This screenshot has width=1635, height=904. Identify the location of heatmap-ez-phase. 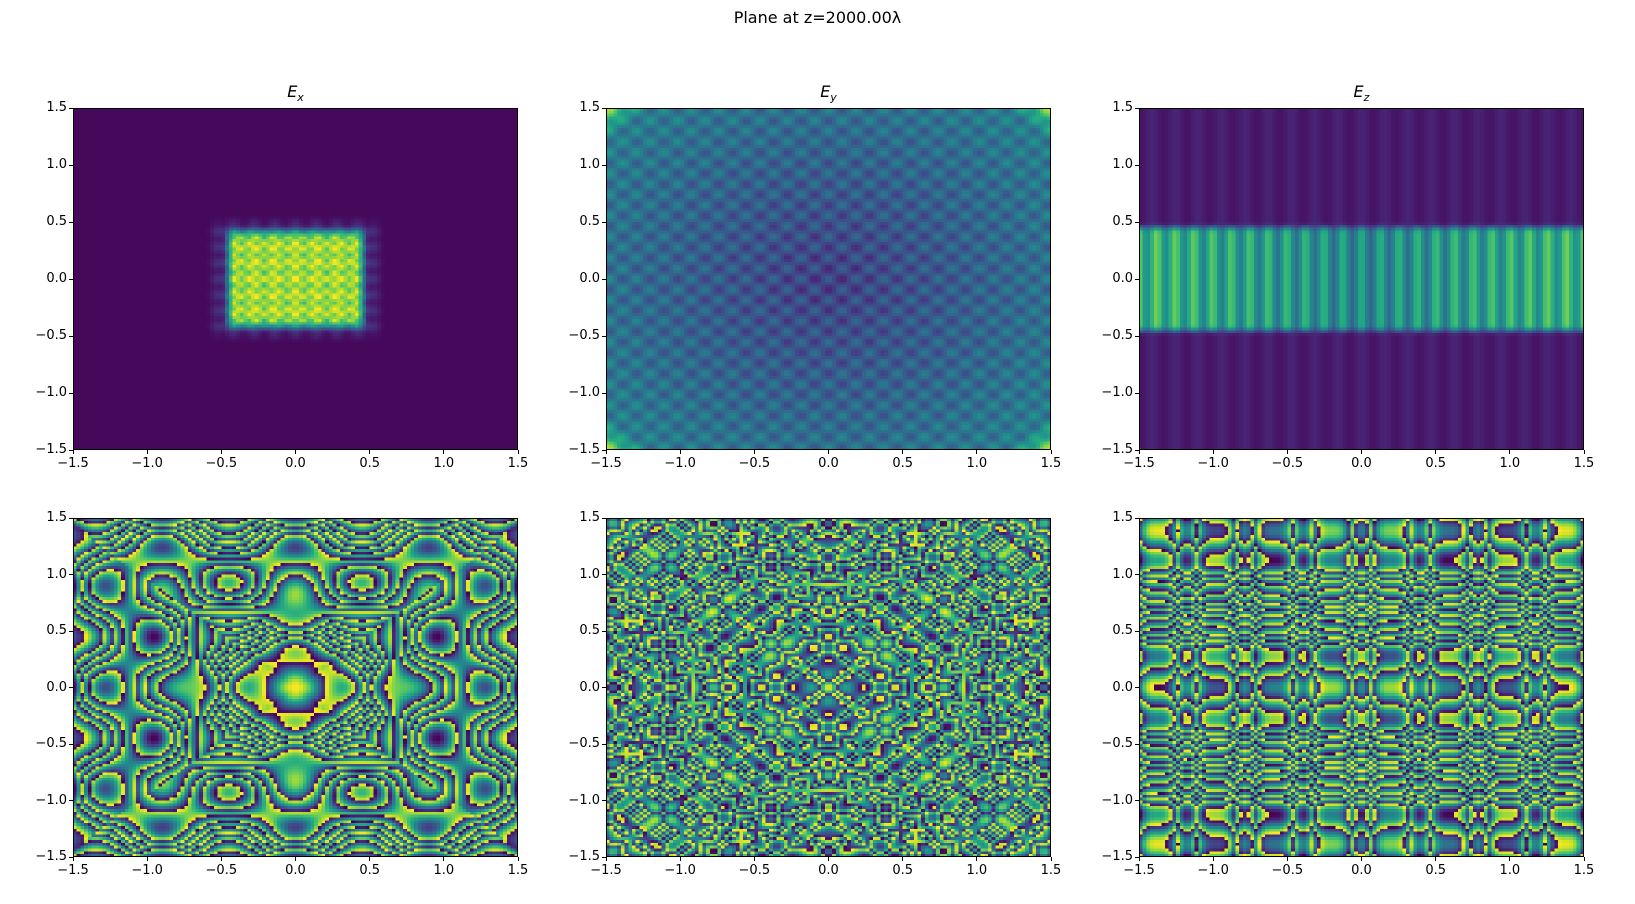
(1361, 687).